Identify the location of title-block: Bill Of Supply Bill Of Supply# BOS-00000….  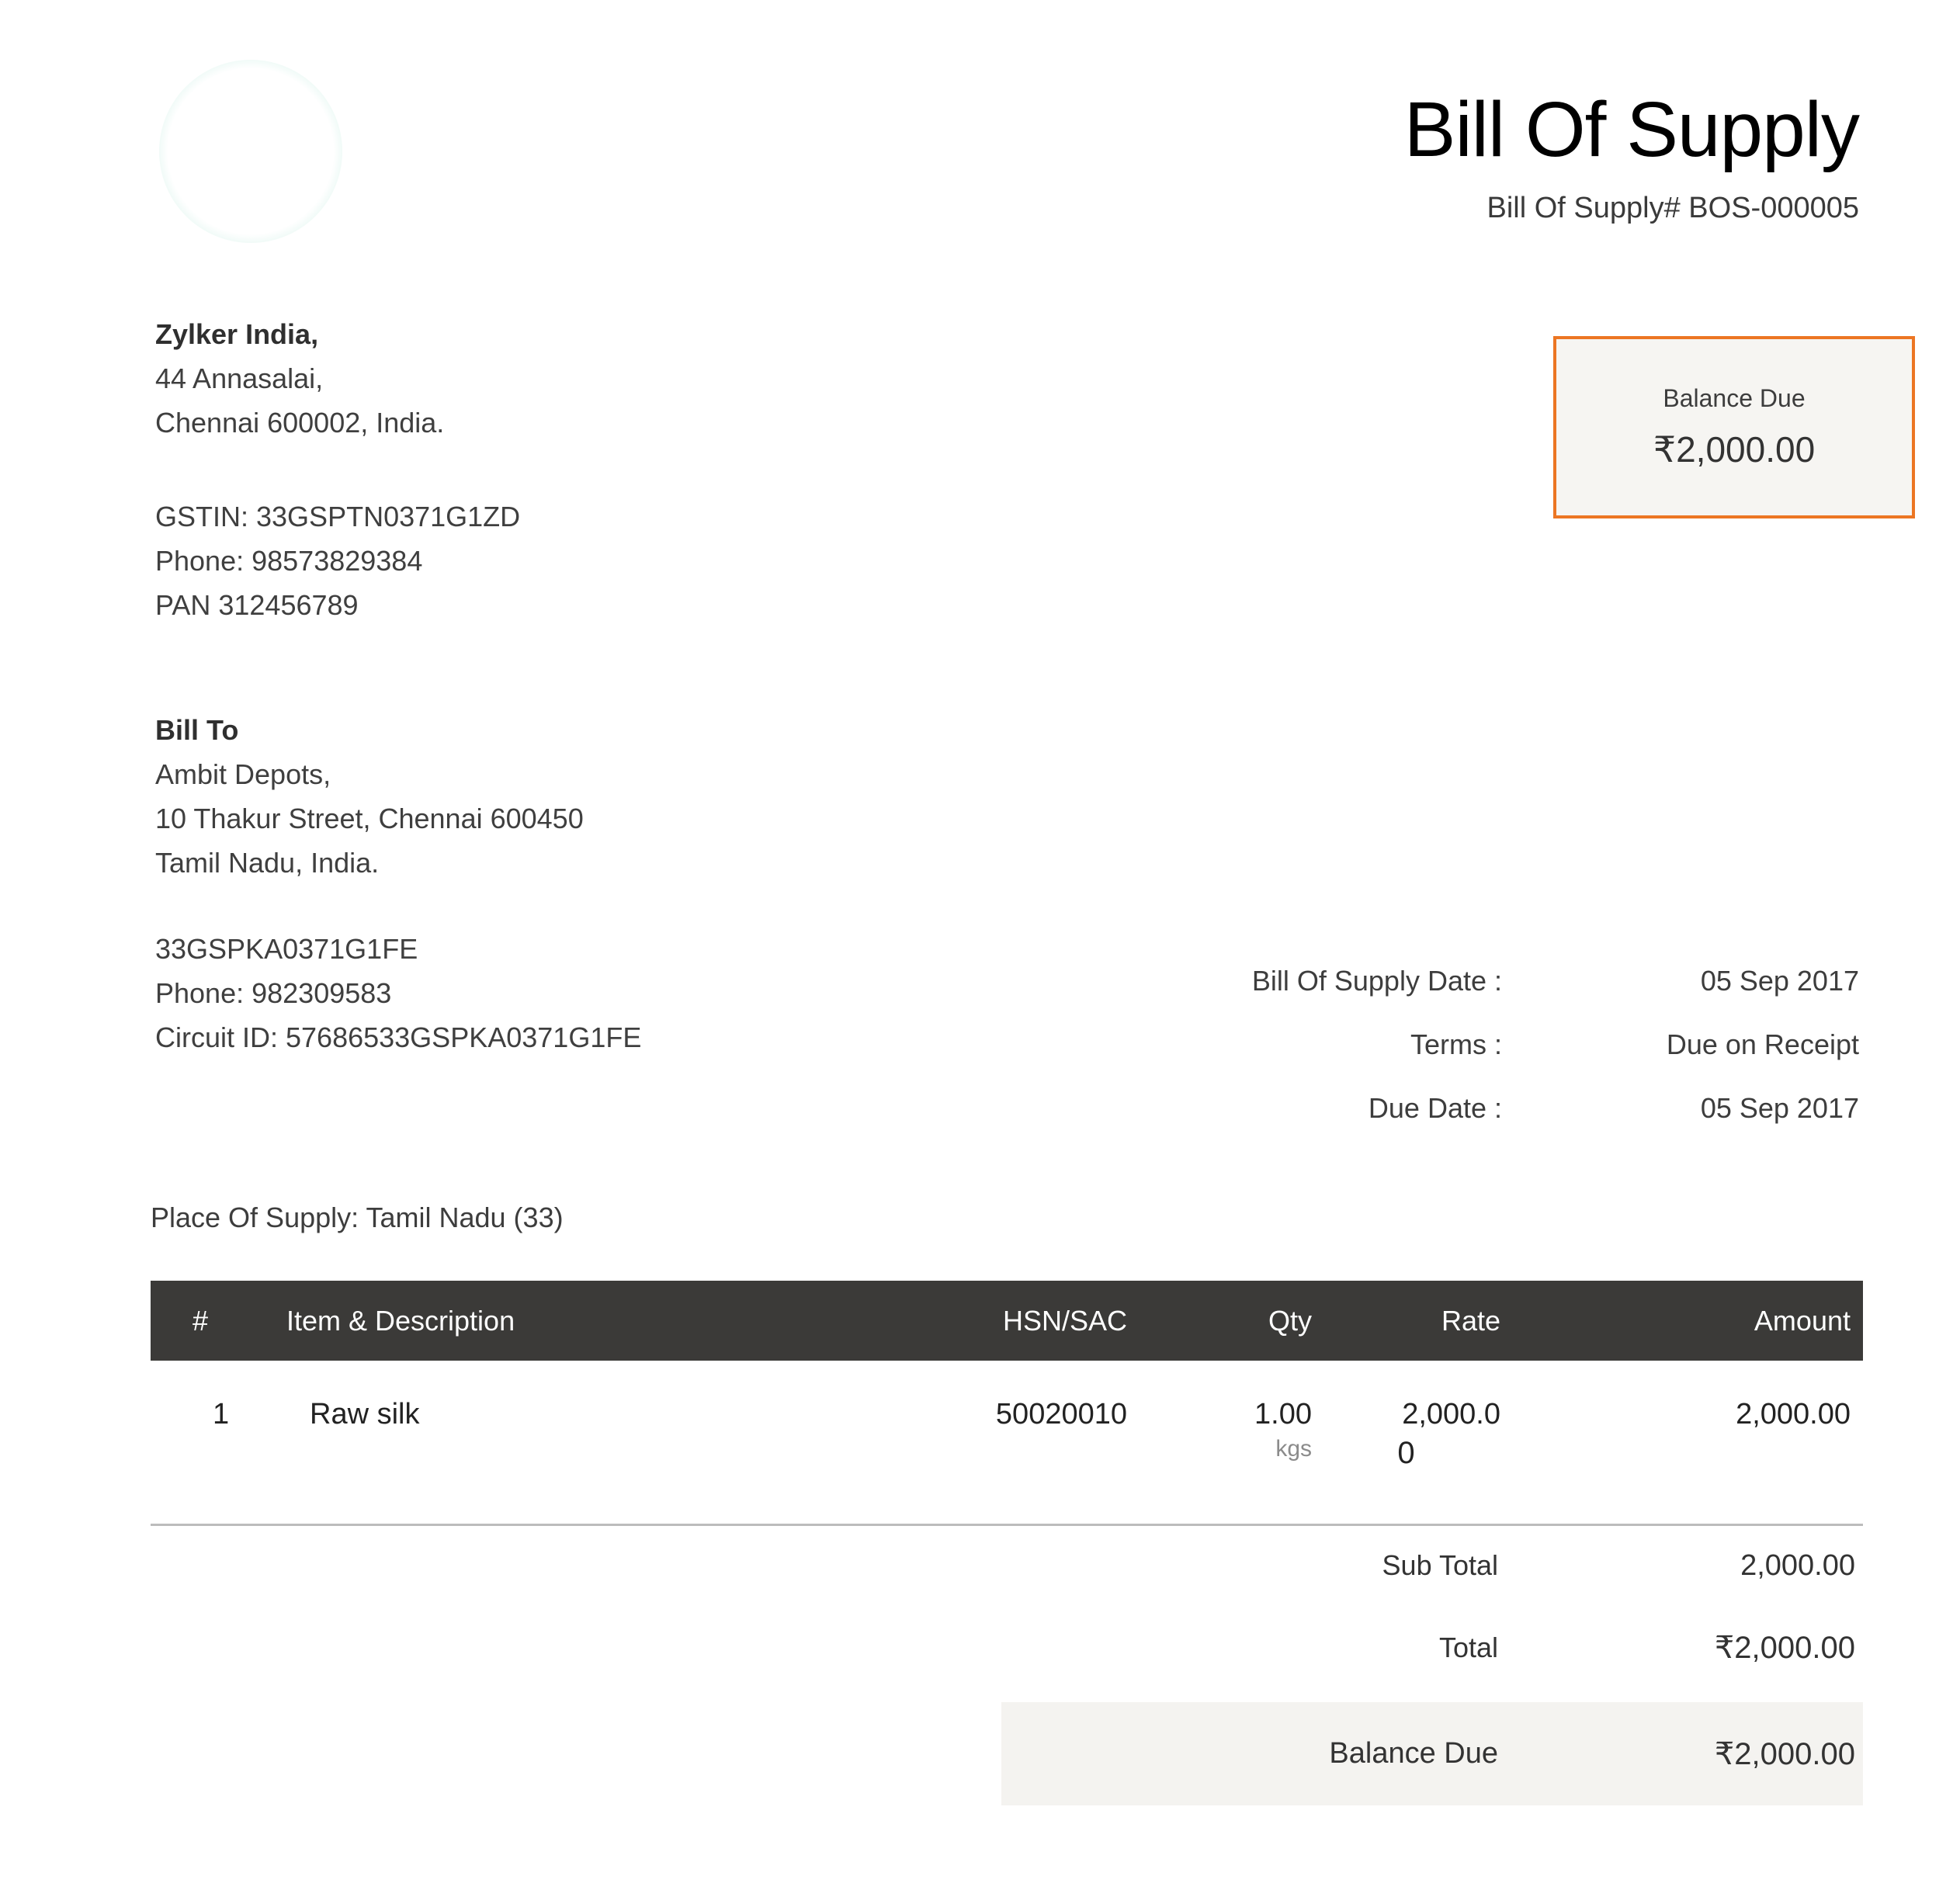
(1631, 155).